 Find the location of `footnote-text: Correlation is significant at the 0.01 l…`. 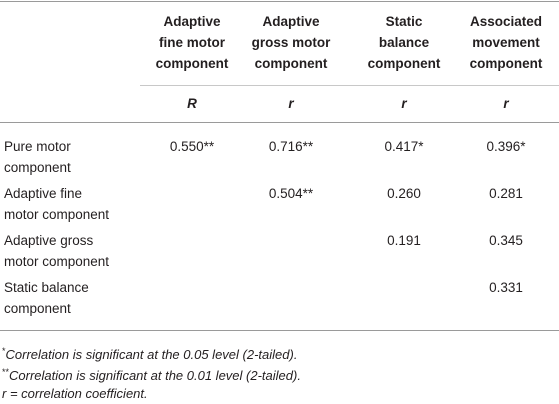

footnote-text: Correlation is significant at the 0.01 l… is located at coordinates (155, 375).